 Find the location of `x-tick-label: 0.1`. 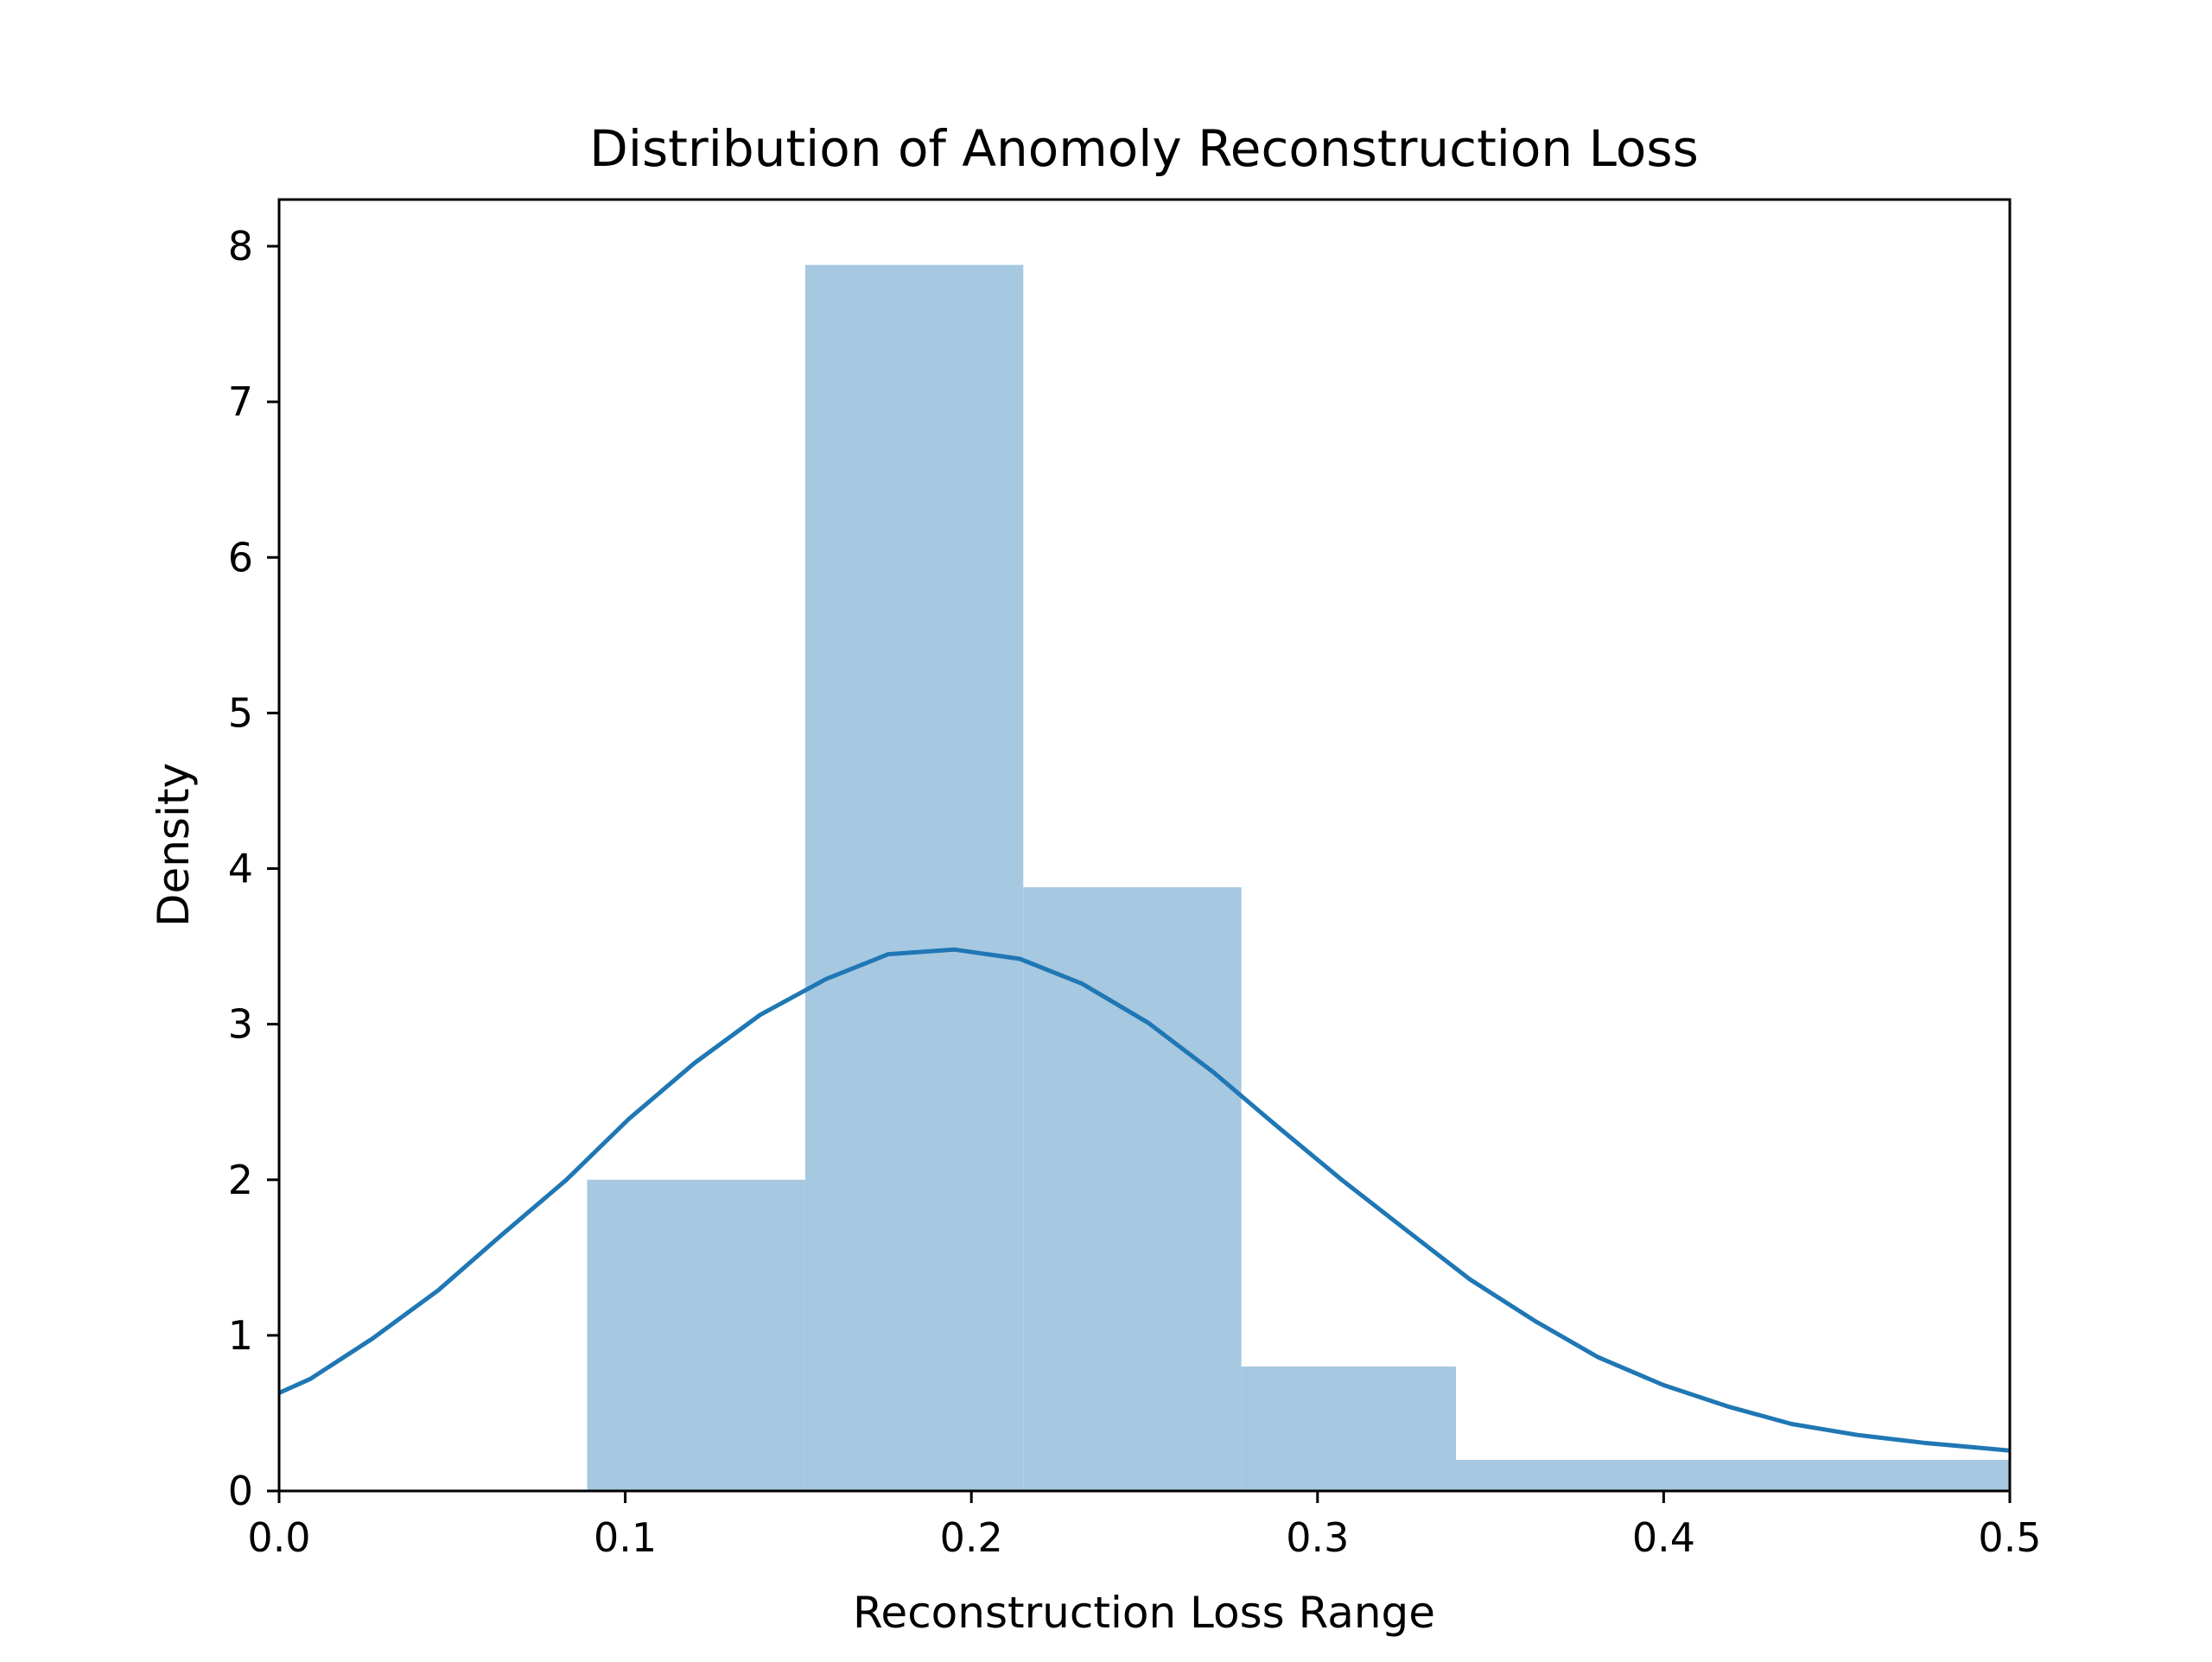

x-tick-label: 0.1 is located at coordinates (625, 1537).